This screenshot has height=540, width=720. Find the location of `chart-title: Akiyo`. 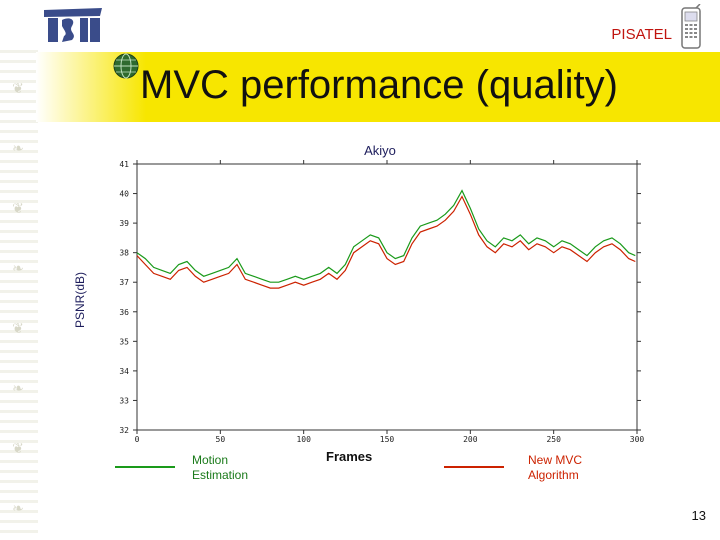

chart-title: Akiyo is located at coordinates (380, 150).